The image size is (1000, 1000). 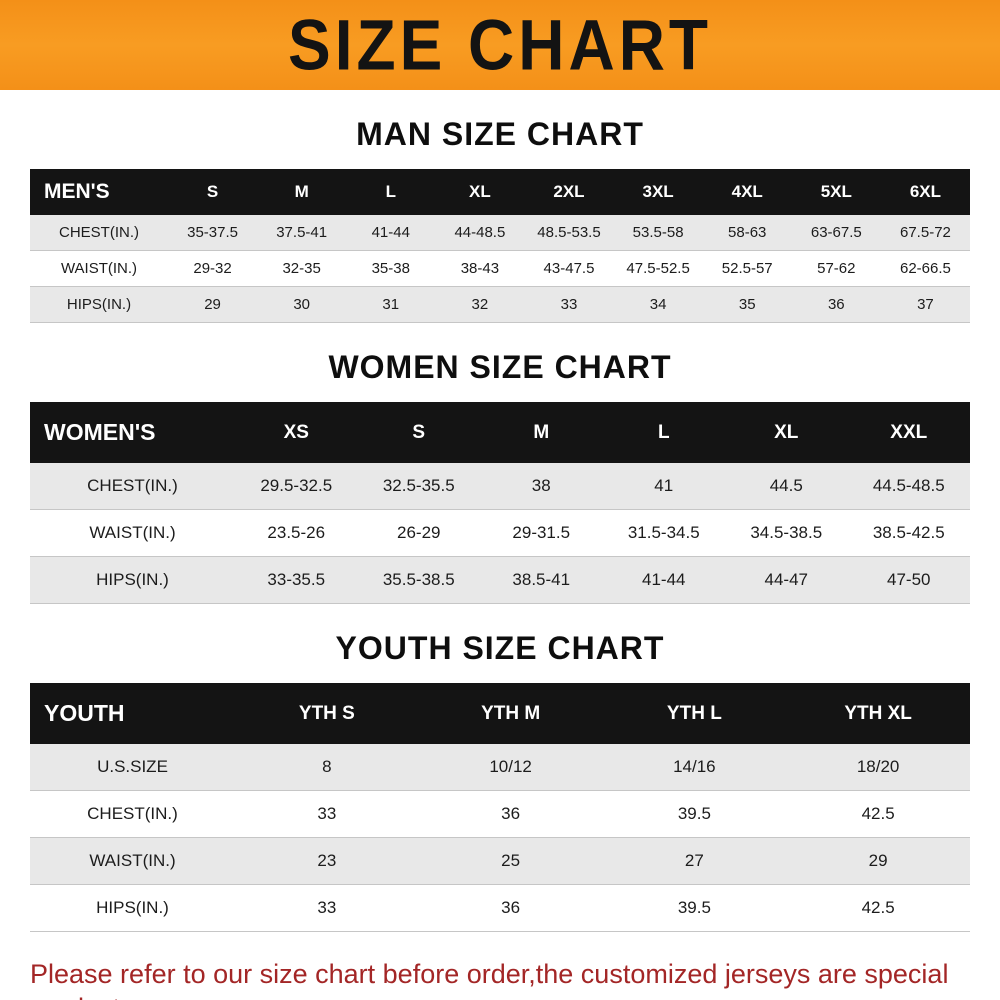 I want to click on value-cell: 41, so click(x=663, y=486).